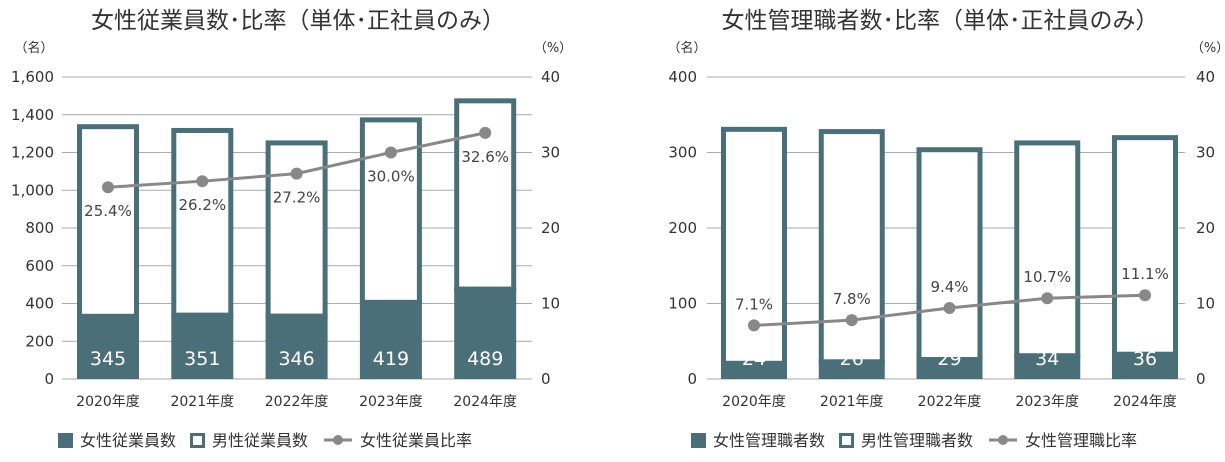 This screenshot has width=1225, height=462. I want to click on y-tick-label: 1,200, so click(32, 153).